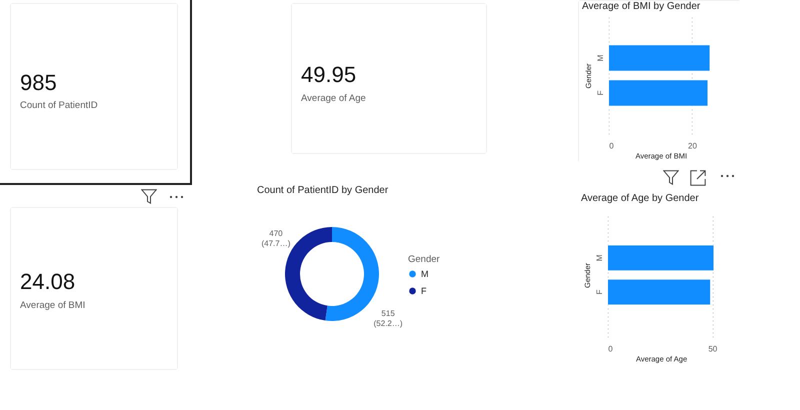 The image size is (800, 410). What do you see at coordinates (640, 198) in the screenshot?
I see `chart-title: Average of Age by Gender` at bounding box center [640, 198].